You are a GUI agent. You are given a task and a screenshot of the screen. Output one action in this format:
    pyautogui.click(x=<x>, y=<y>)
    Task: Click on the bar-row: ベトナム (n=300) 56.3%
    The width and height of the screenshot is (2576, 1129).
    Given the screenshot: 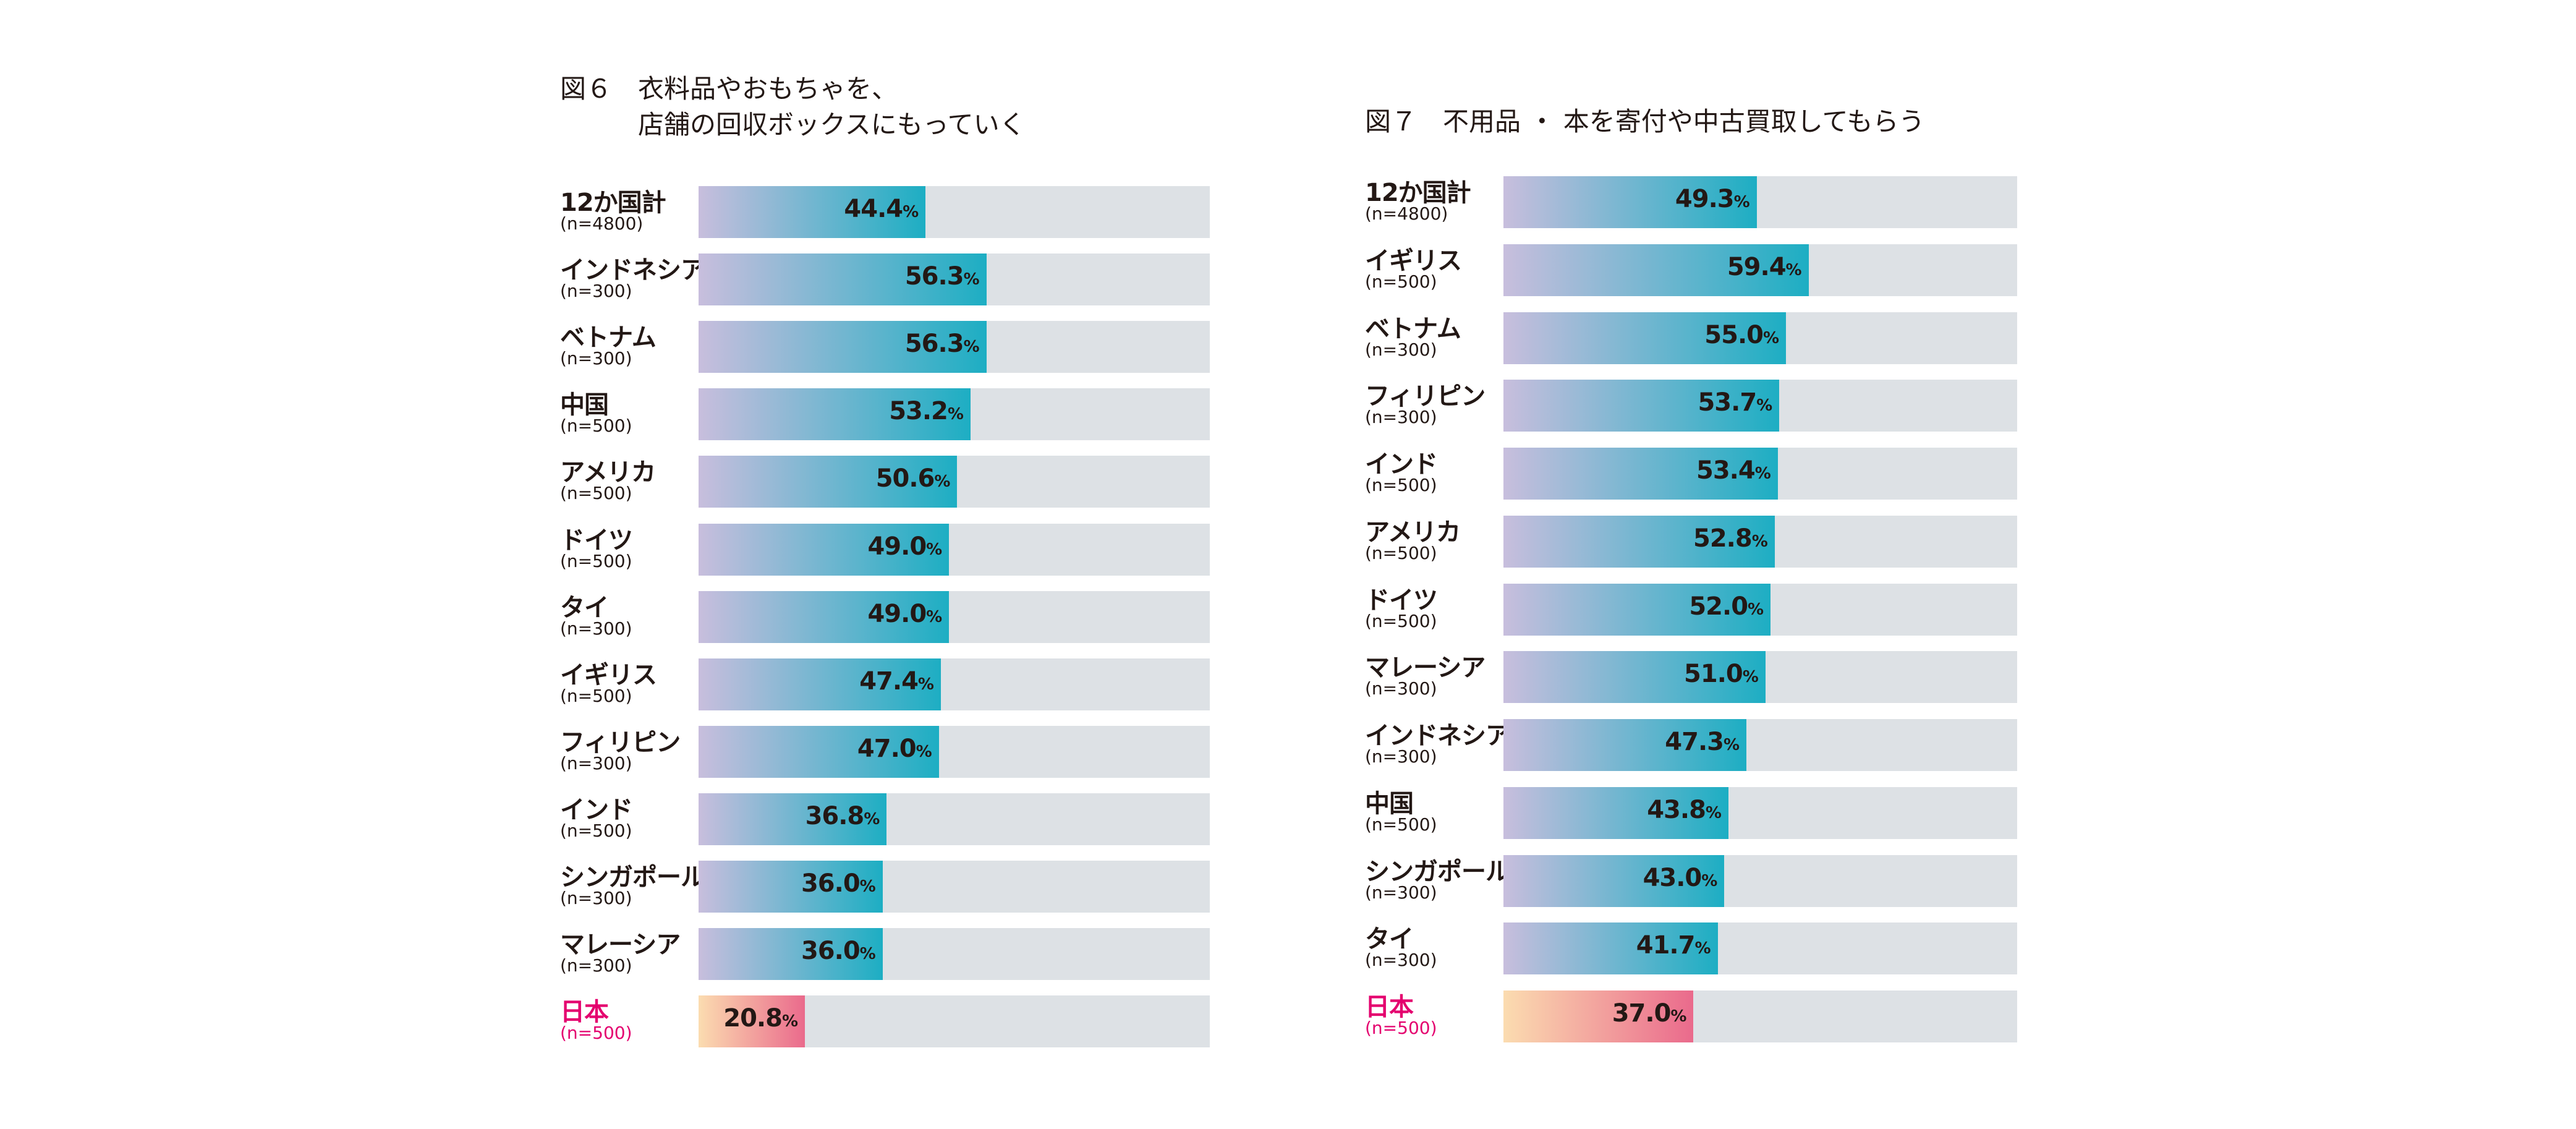 What is the action you would take?
    pyautogui.click(x=887, y=347)
    